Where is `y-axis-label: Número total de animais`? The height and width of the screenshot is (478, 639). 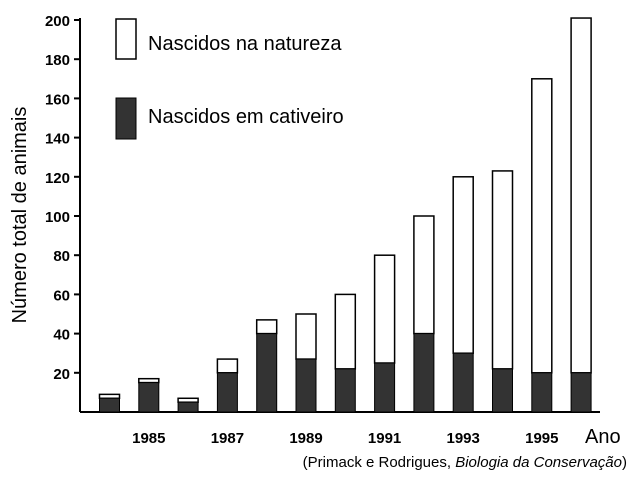 y-axis-label: Número total de animais is located at coordinates (20, 215).